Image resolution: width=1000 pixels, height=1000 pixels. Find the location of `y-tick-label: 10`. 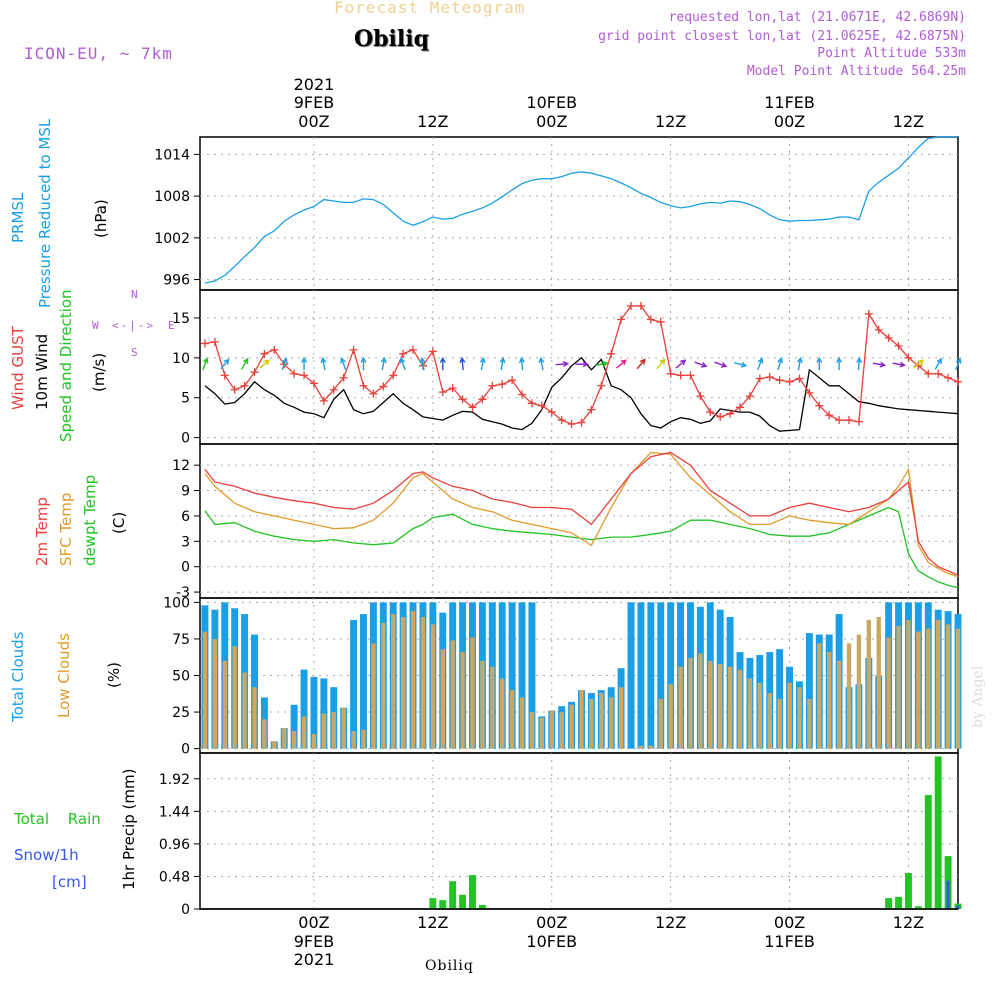

y-tick-label: 10 is located at coordinates (181, 359).